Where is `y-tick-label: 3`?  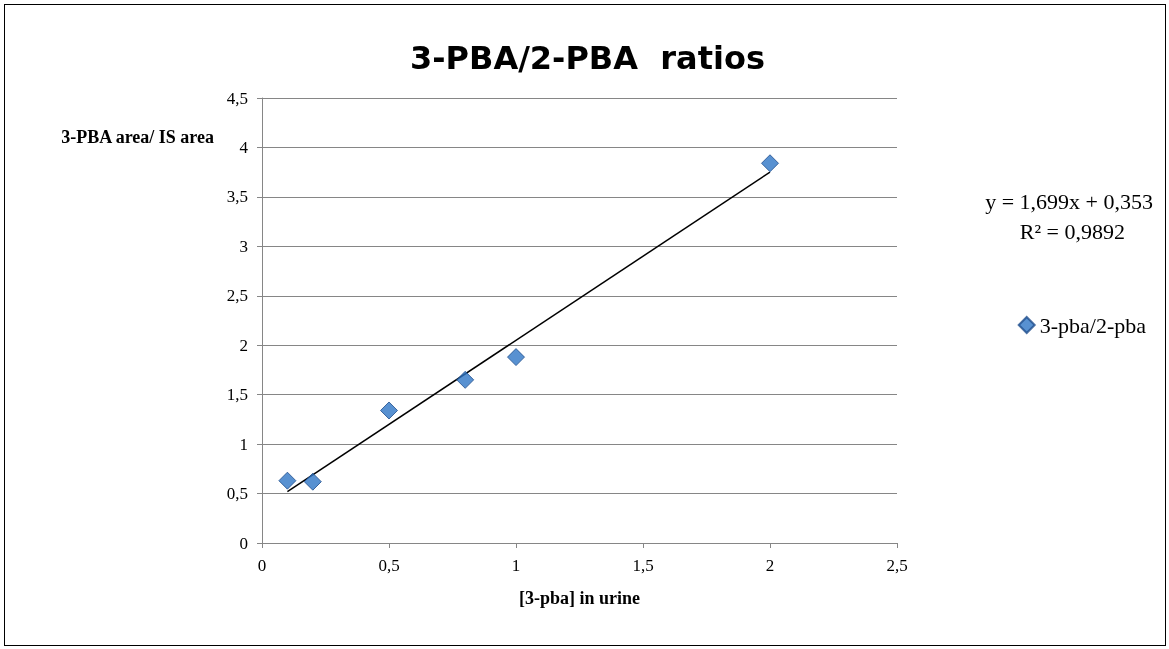
y-tick-label: 3 is located at coordinates (243, 246).